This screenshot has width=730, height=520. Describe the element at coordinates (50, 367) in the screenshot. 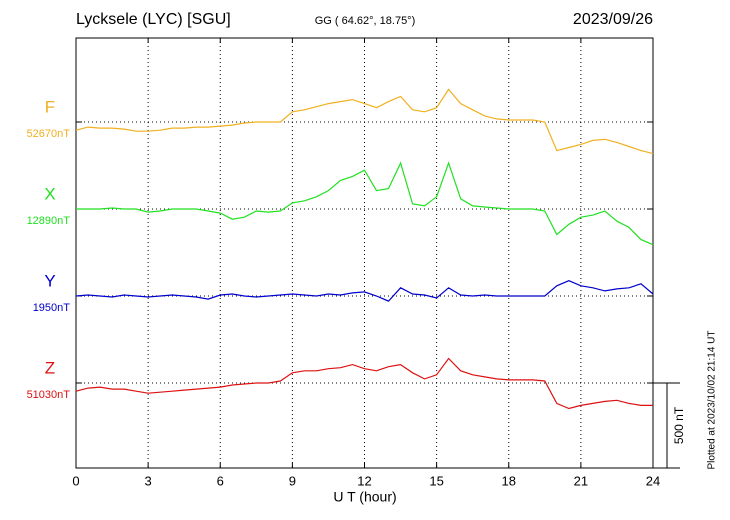

I see `series-name: Z` at that location.